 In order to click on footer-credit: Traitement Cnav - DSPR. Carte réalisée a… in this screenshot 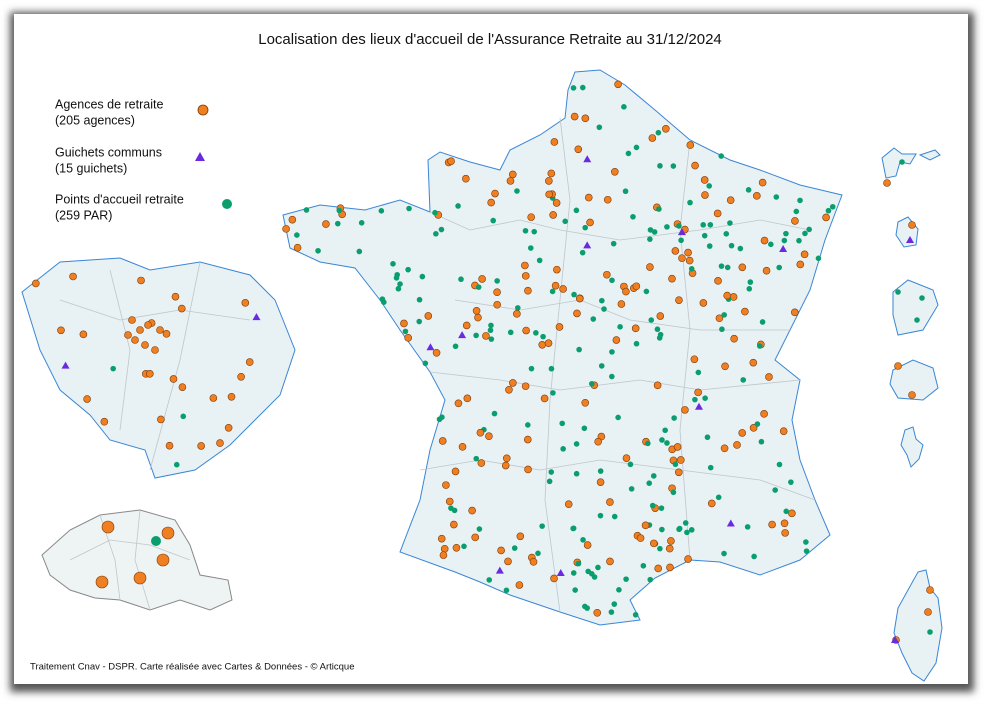, I will do `click(192, 667)`.